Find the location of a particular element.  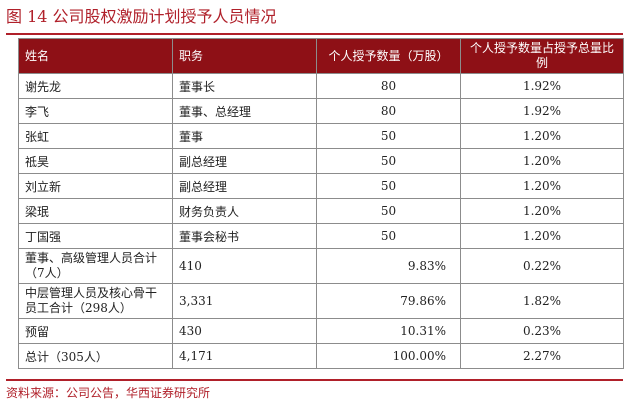

table-row: 祗昊 副总经理 50 1.20% is located at coordinates (321, 161).